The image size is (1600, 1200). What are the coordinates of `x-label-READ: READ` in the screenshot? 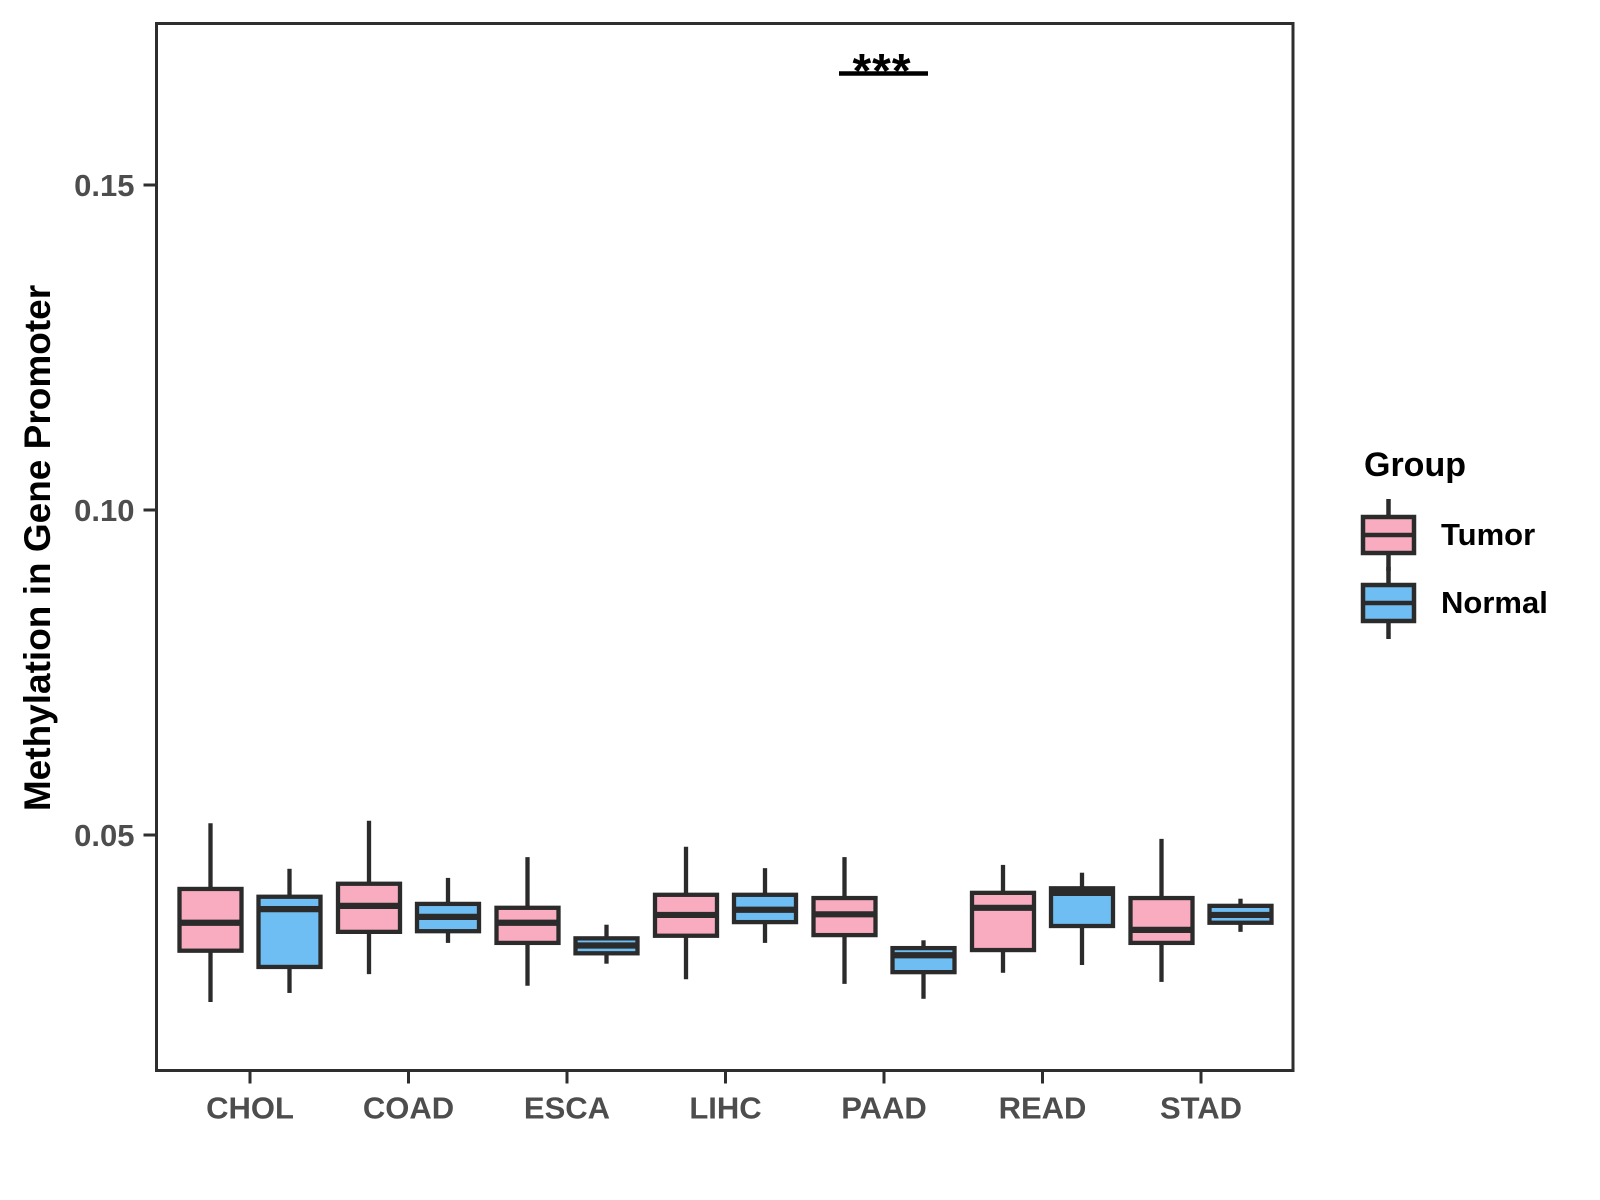 It's located at (1043, 1108).